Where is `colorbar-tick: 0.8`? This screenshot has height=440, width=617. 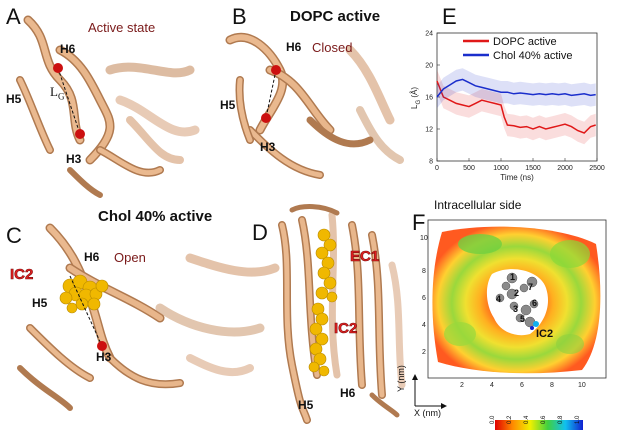
colorbar-tick: 0.8 is located at coordinates (561, 419).